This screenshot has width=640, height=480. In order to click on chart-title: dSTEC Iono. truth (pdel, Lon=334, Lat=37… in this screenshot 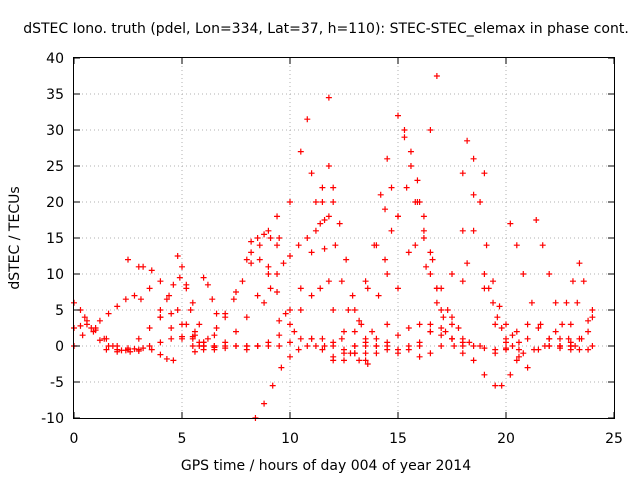, I will do `click(326, 29)`.